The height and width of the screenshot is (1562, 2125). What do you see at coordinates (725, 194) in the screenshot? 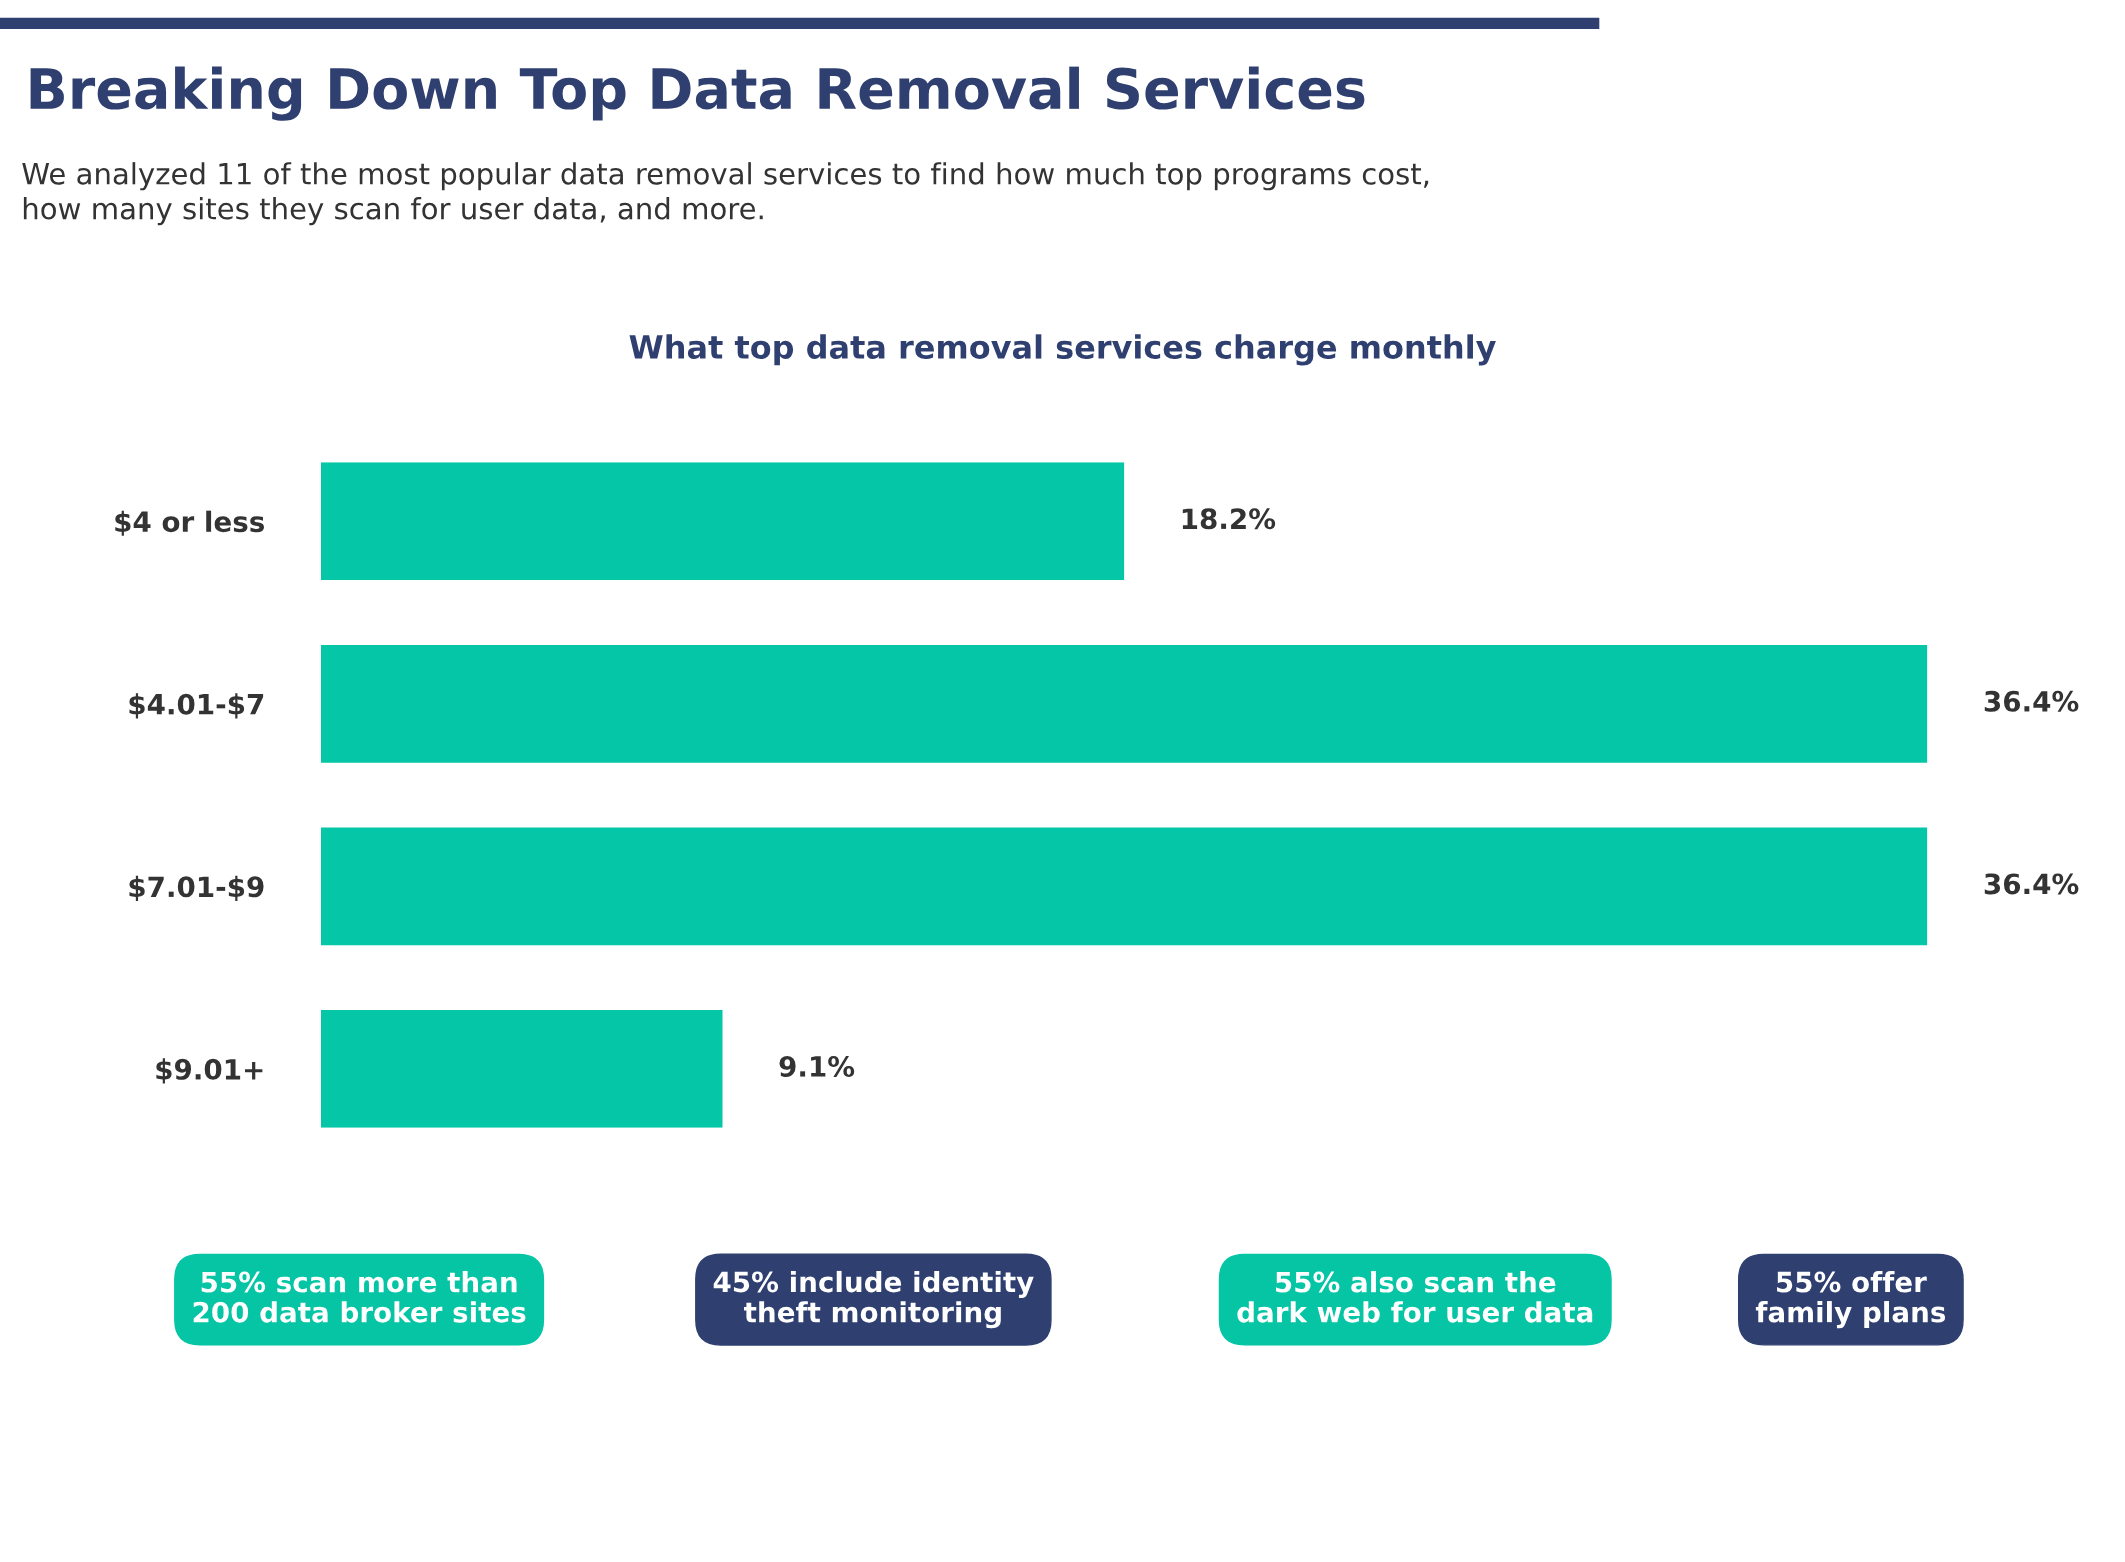
I see `chart-subtitle: We analyzed 11 of the most popular data removal services to find how much top programs cost, how many sites they scan for user data, and more.` at bounding box center [725, 194].